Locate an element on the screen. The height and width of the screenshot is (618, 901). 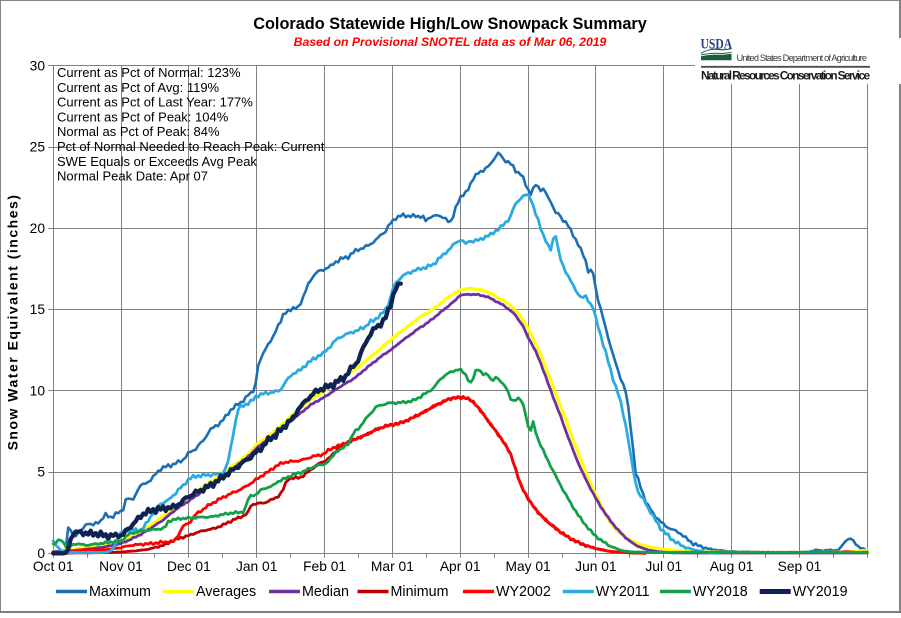
svg-text: Jan 01 is located at coordinates (256, 566).